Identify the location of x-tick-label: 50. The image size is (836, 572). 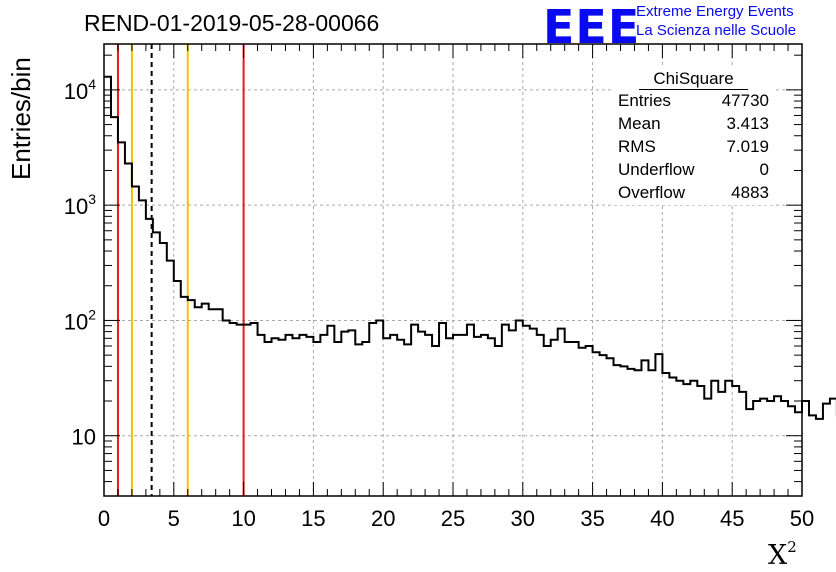
(802, 518).